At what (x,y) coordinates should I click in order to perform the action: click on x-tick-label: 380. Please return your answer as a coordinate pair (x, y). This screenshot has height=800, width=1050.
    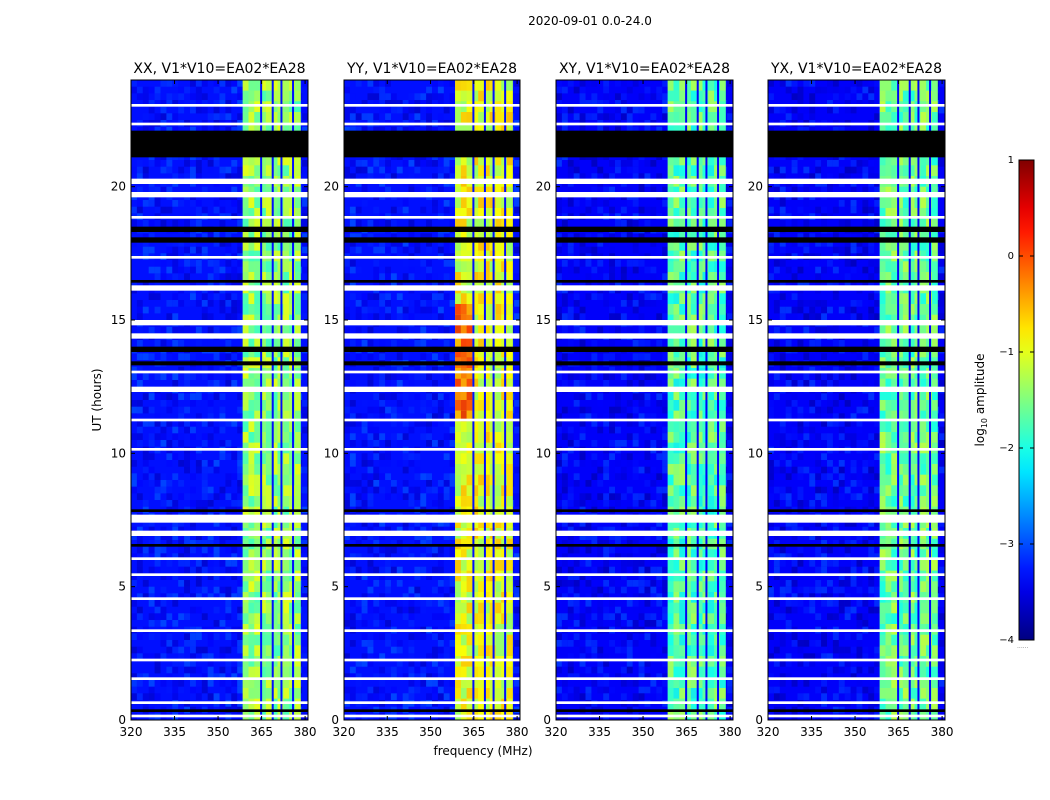
    Looking at the image, I should click on (517, 732).